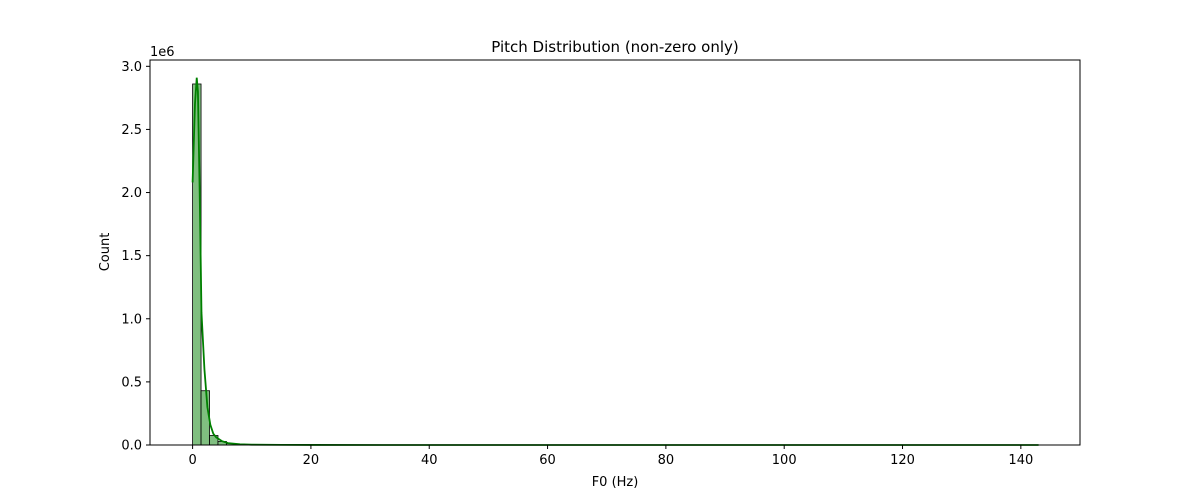 This screenshot has width=1200, height=504. Describe the element at coordinates (902, 460) in the screenshot. I see `x-tick-label: 120` at that location.